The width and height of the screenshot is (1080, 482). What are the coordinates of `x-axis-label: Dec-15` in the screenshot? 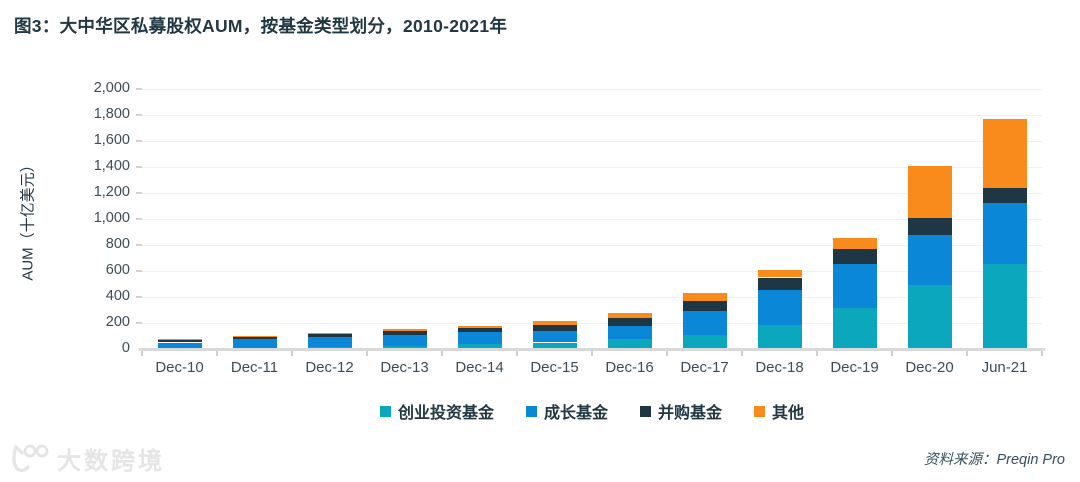 It's located at (554, 367).